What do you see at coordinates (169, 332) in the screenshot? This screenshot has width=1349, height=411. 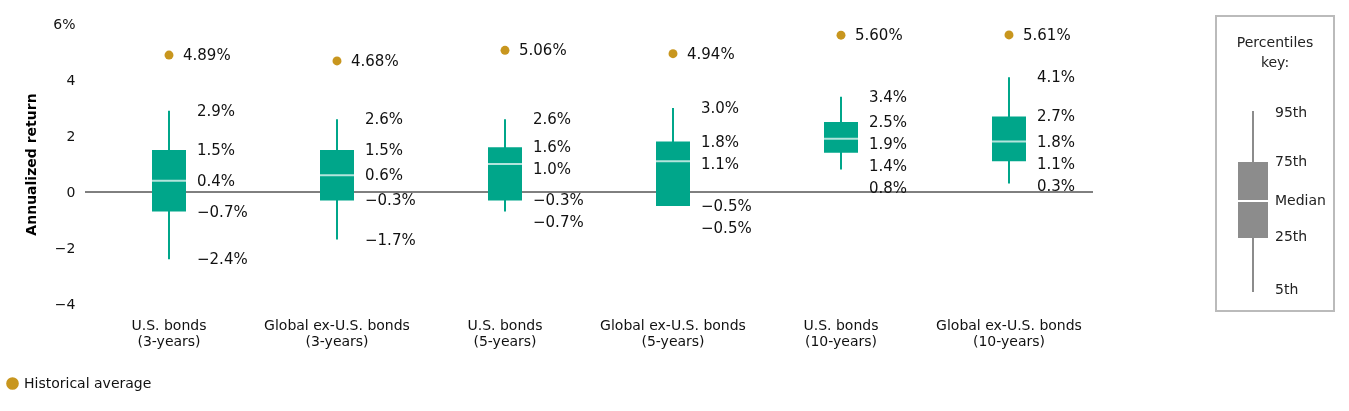 I see `x-tick-label: U.S. bonds (3-years)` at bounding box center [169, 332].